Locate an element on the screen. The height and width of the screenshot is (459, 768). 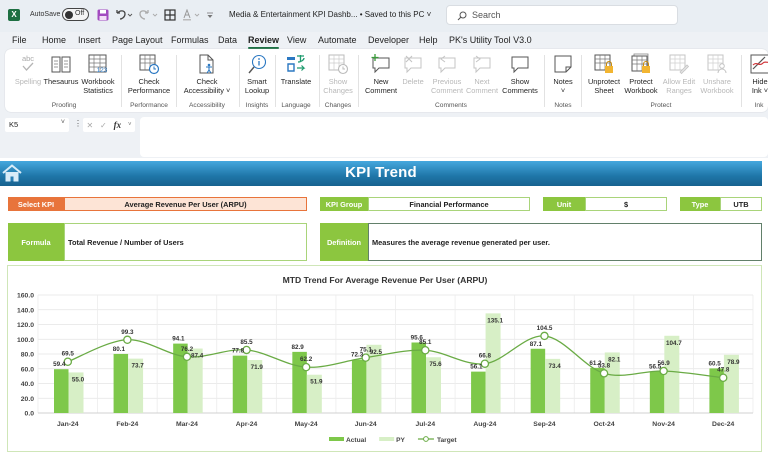
enter-icon: ✓ is located at coordinates (103, 125).